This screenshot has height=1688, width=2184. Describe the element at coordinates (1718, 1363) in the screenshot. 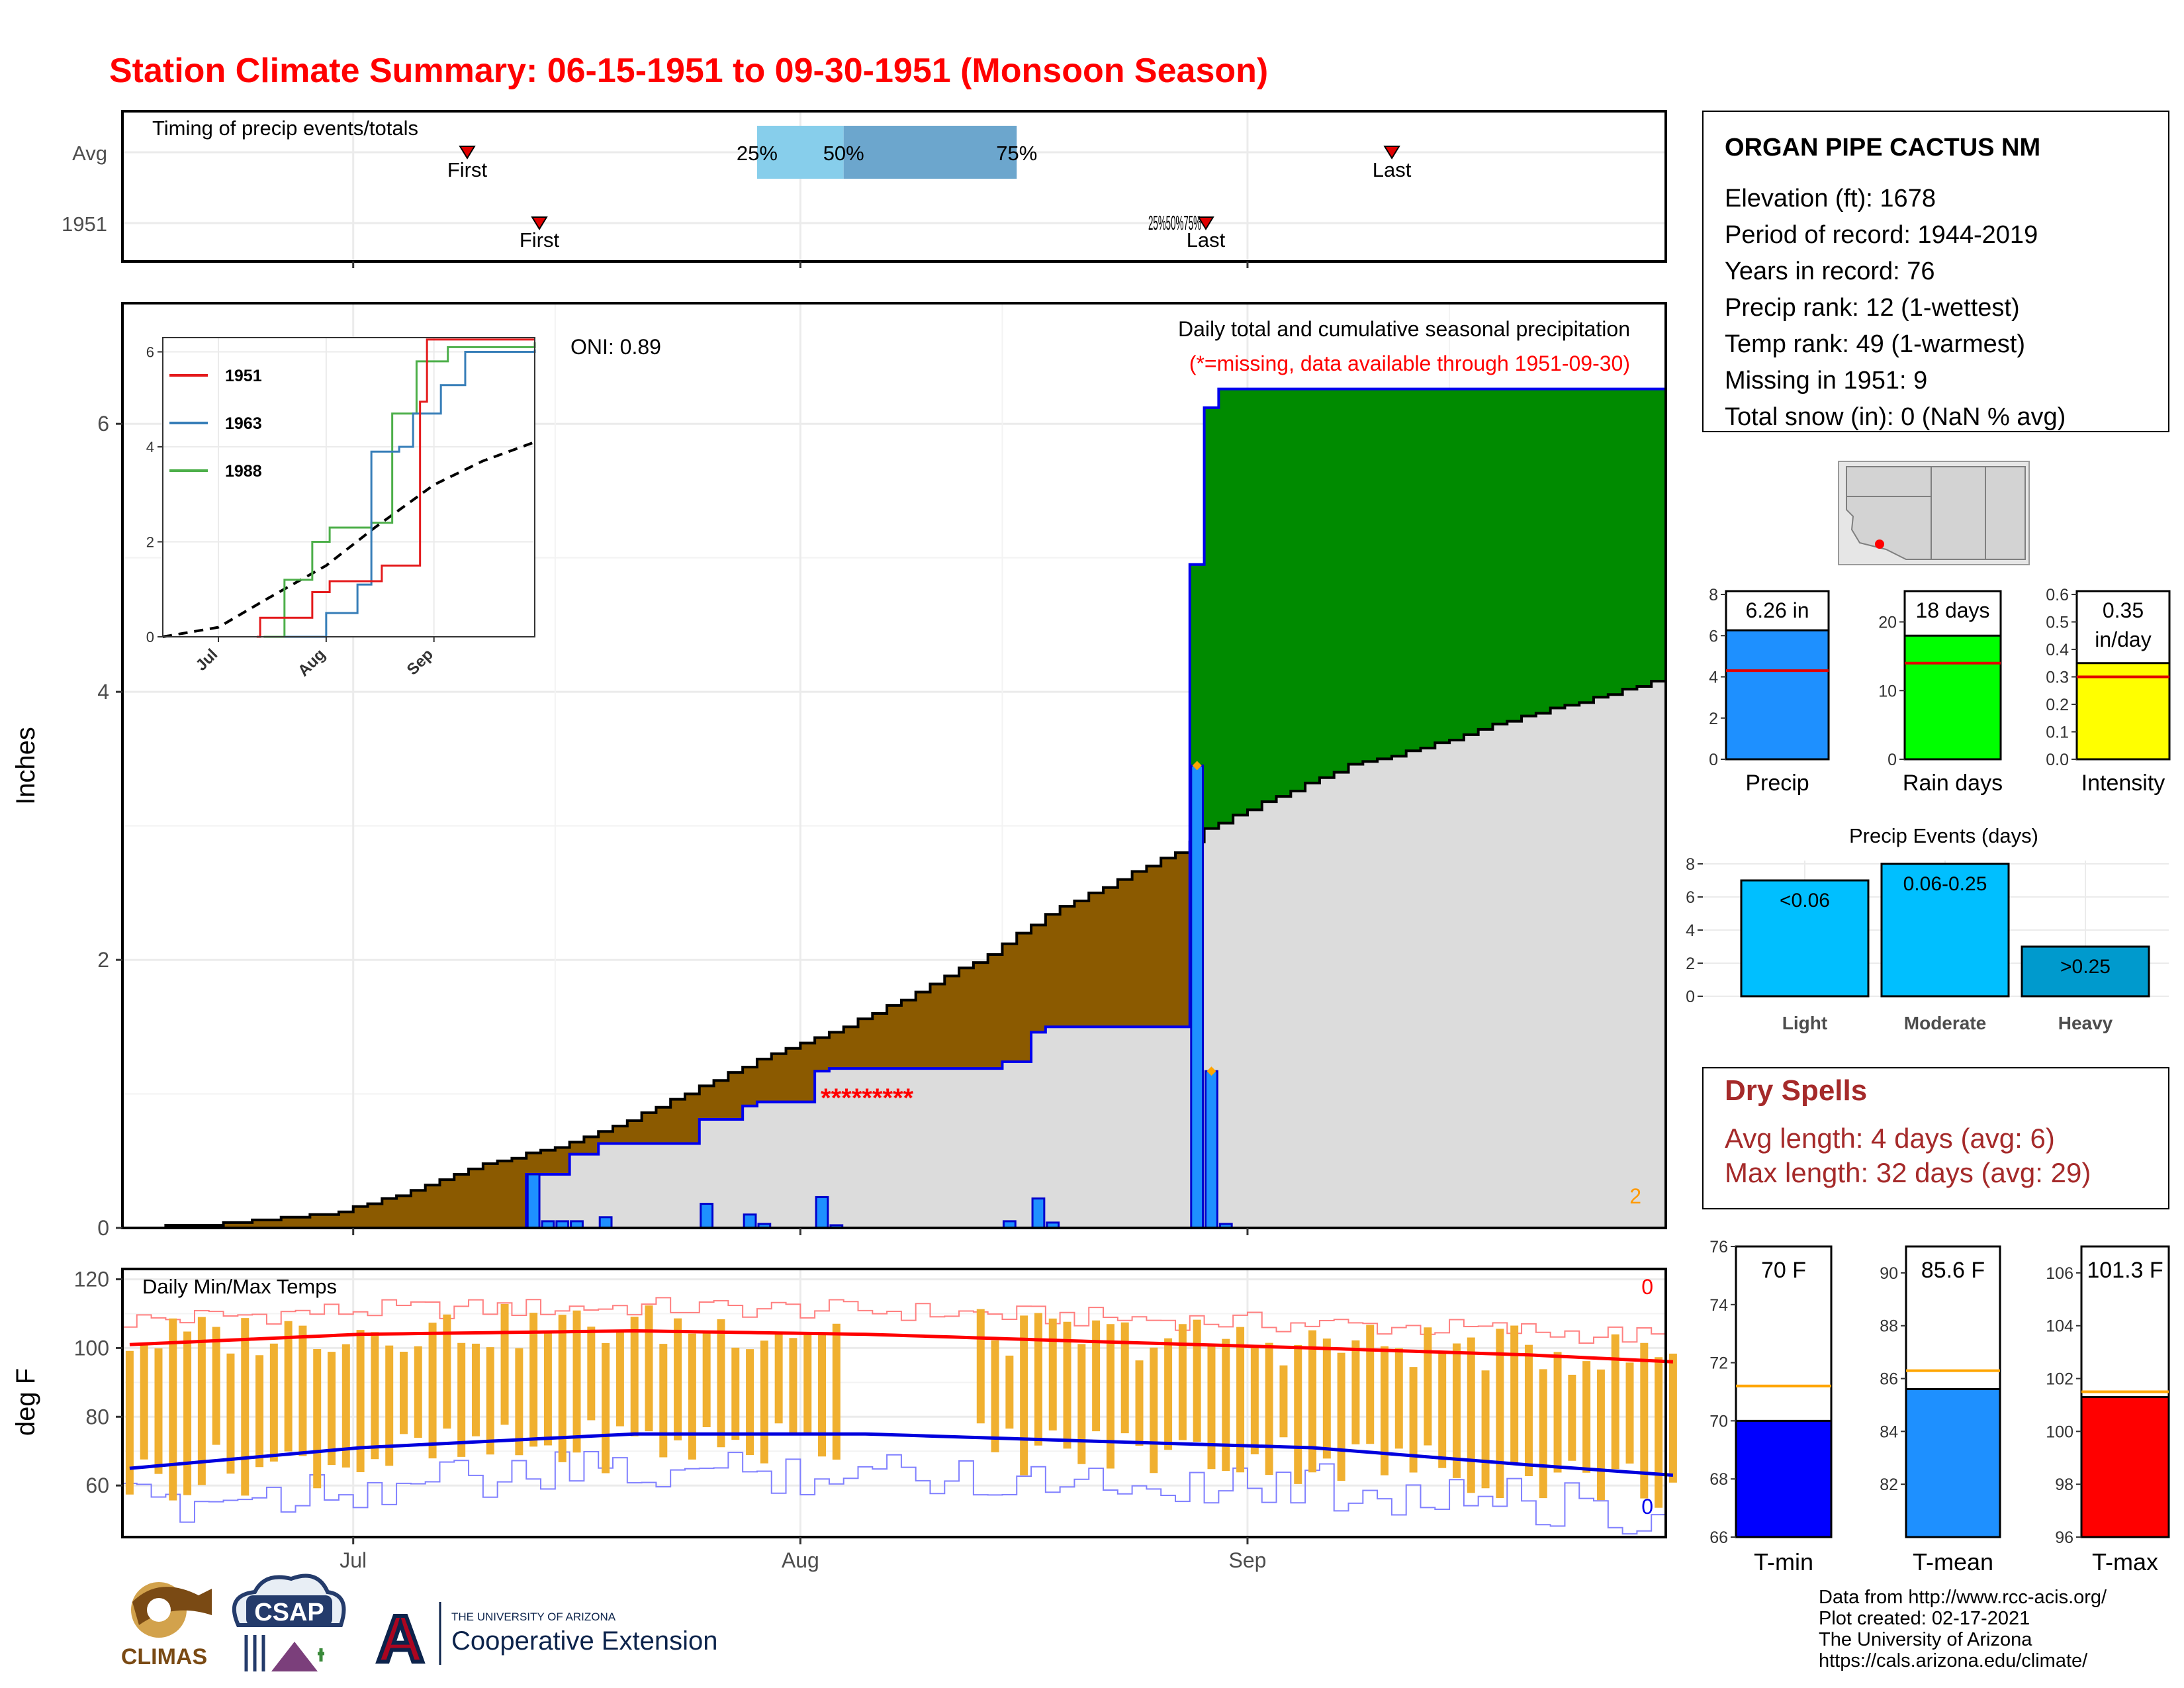

I see `tmin-summary-tick-label: 72` at that location.